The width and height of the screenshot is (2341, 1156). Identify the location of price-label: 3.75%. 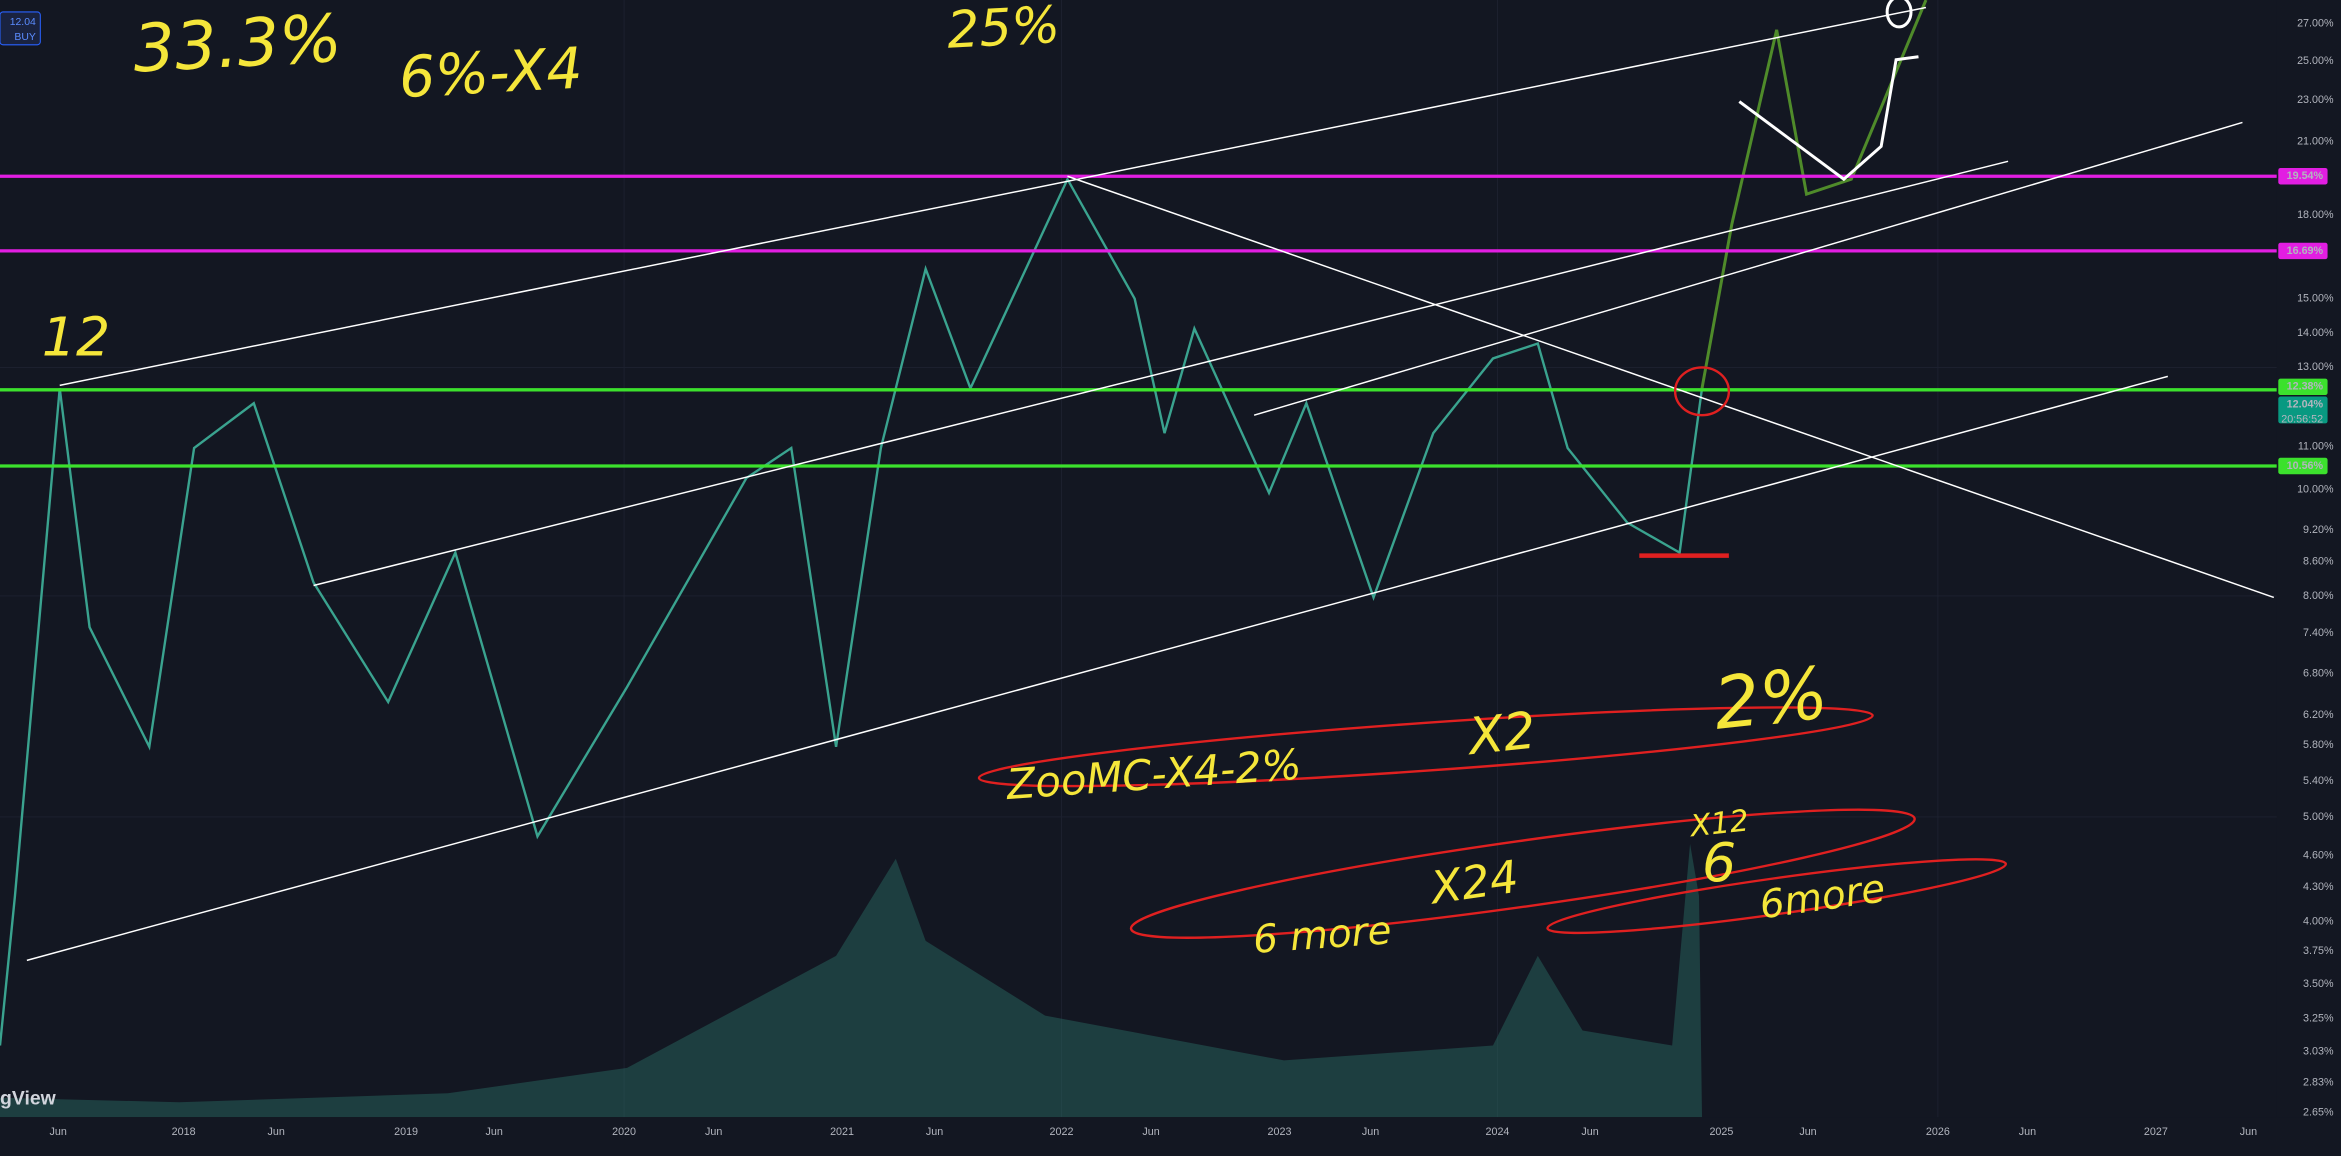
(2318, 951).